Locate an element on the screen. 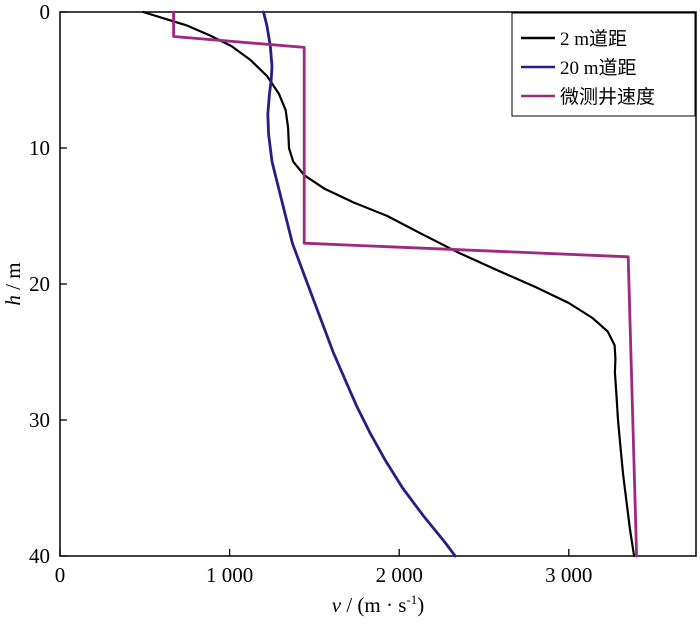 The width and height of the screenshot is (700, 625). y-axis-label: h / m is located at coordinates (13, 283).